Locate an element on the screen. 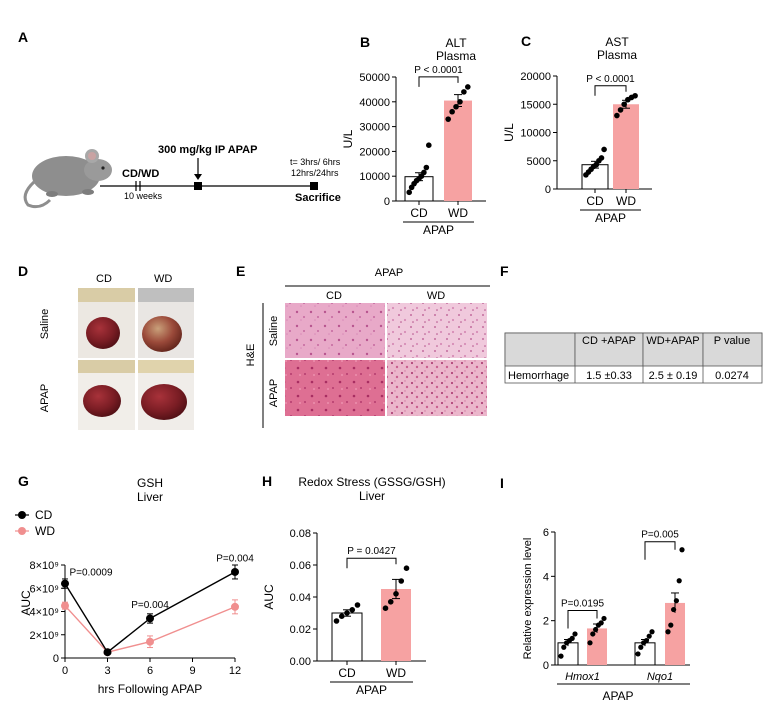 The image size is (775, 719). gene-label: Nqo1 is located at coordinates (660, 677).